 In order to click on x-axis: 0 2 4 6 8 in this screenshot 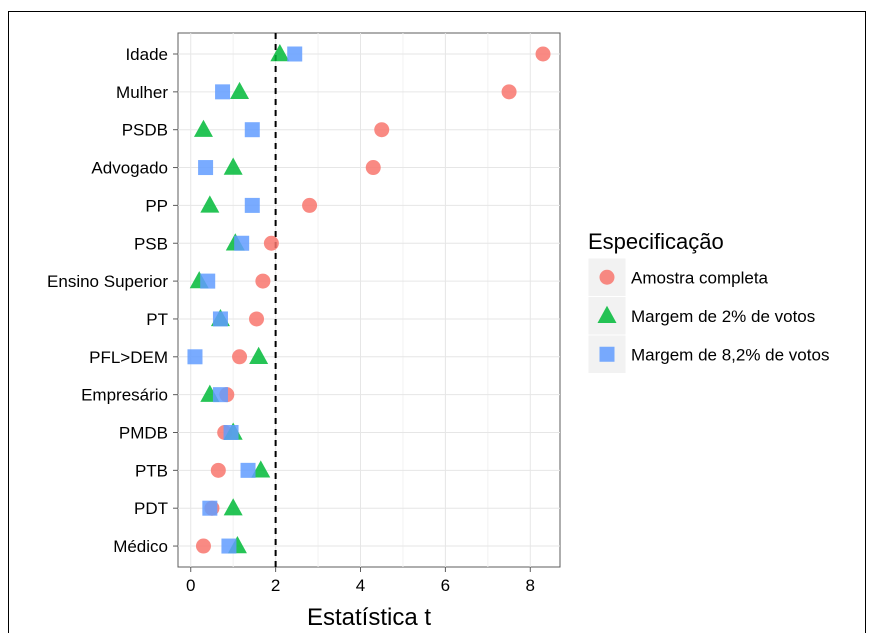, I will do `click(360, 581)`.